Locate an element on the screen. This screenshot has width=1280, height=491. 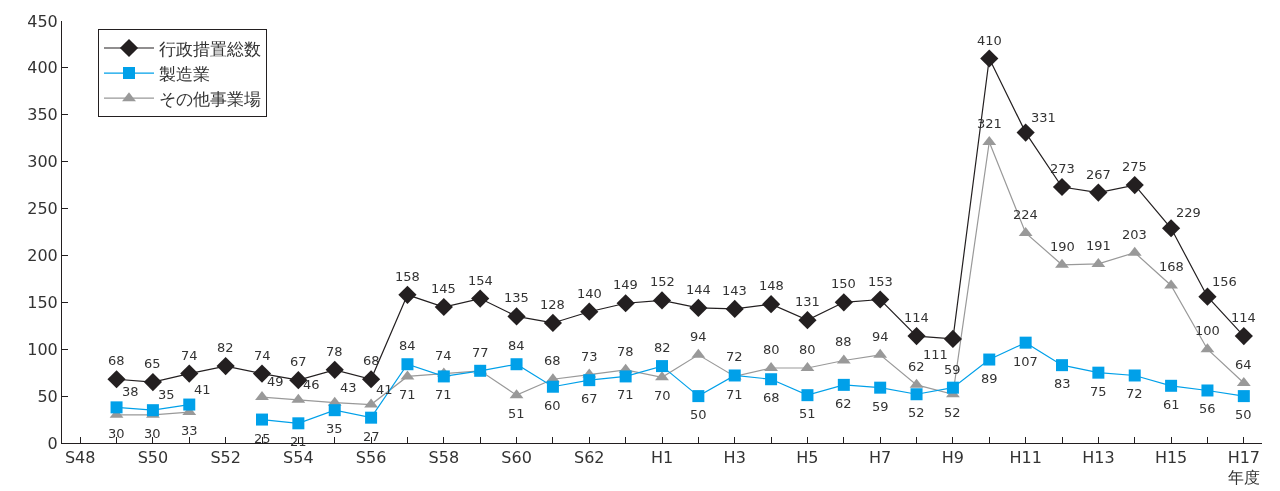
data-label: 56 is located at coordinates (1207, 408).